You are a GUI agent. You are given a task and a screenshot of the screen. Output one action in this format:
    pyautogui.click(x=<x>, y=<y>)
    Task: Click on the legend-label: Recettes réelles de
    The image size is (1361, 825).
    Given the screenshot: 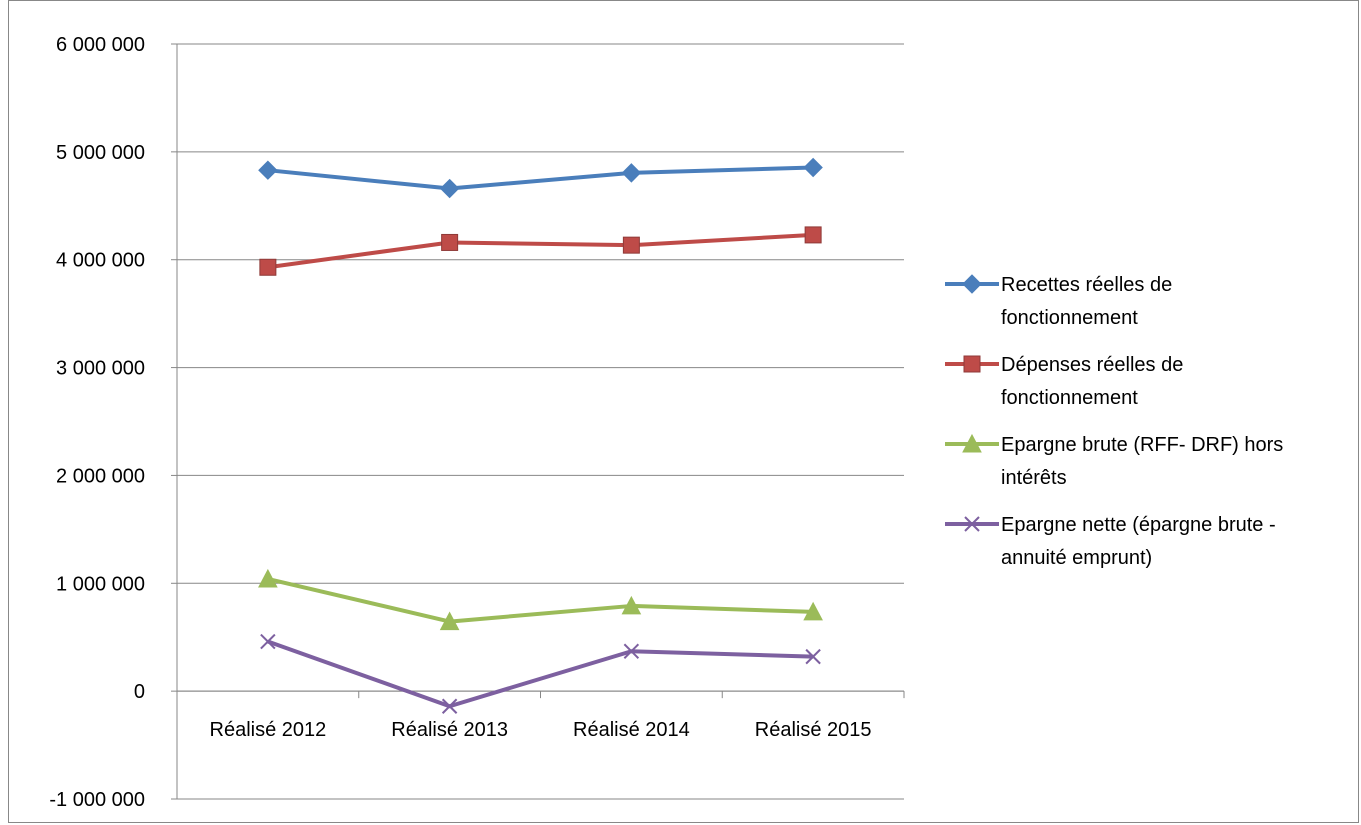 What is the action you would take?
    pyautogui.click(x=1086, y=285)
    